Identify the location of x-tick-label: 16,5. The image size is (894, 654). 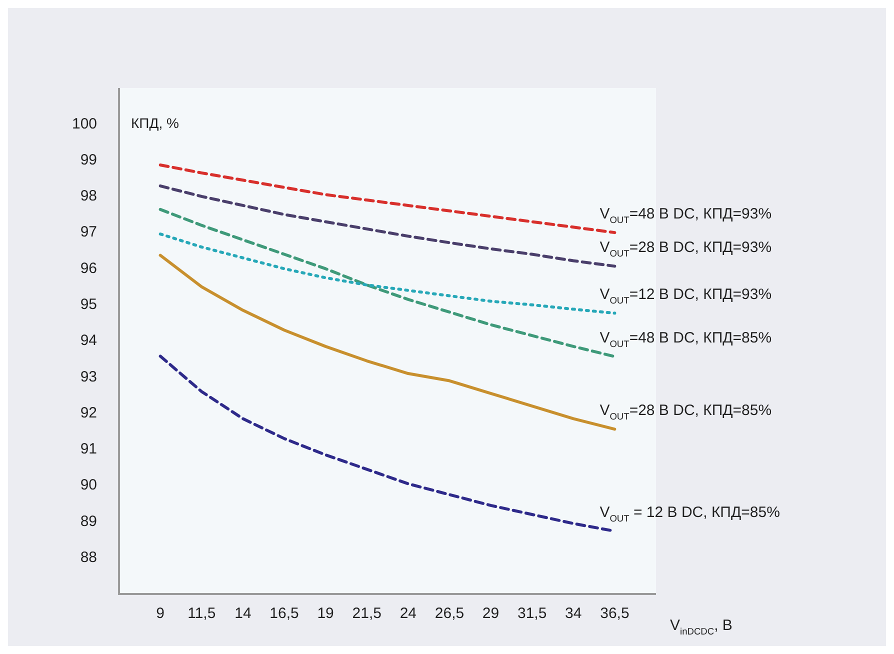
(284, 613).